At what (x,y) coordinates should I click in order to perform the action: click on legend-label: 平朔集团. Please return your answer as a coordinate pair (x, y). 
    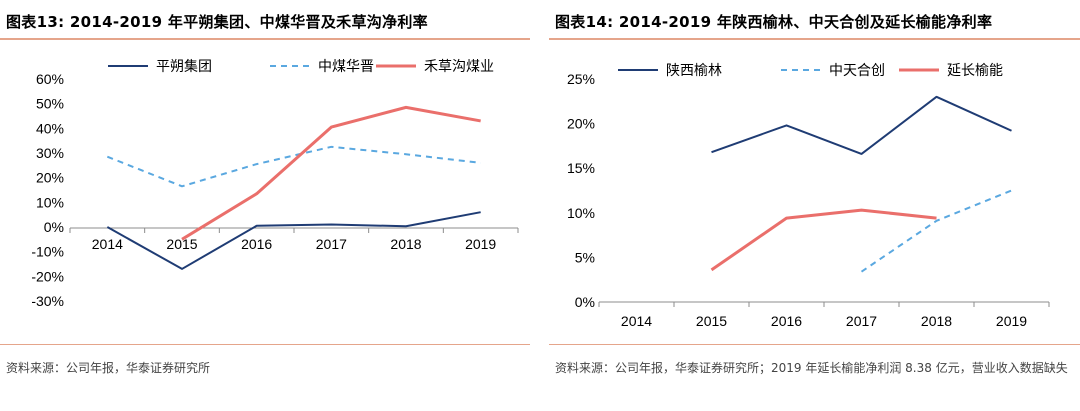
    Looking at the image, I should click on (184, 66).